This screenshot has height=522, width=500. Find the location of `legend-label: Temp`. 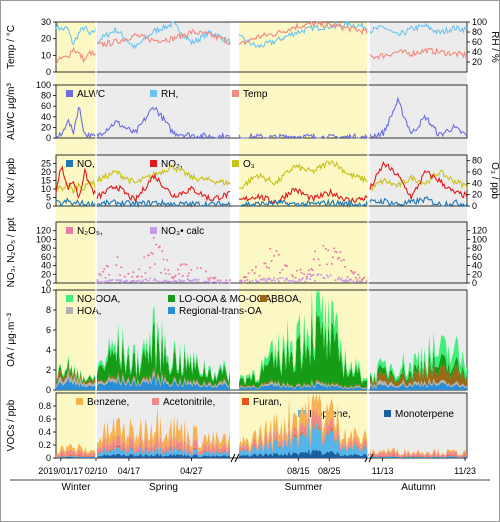

legend-label: Temp is located at coordinates (255, 94).